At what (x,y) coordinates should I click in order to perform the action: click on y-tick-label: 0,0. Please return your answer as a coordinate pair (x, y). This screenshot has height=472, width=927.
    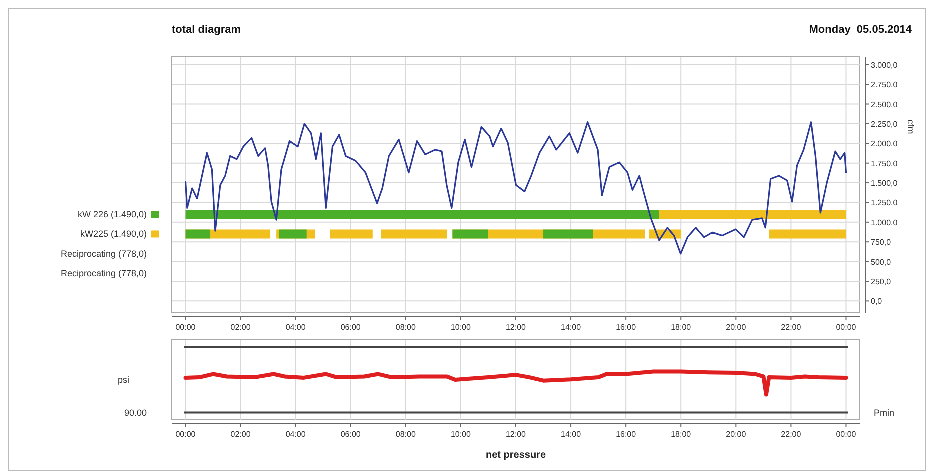
    Looking at the image, I should click on (877, 301).